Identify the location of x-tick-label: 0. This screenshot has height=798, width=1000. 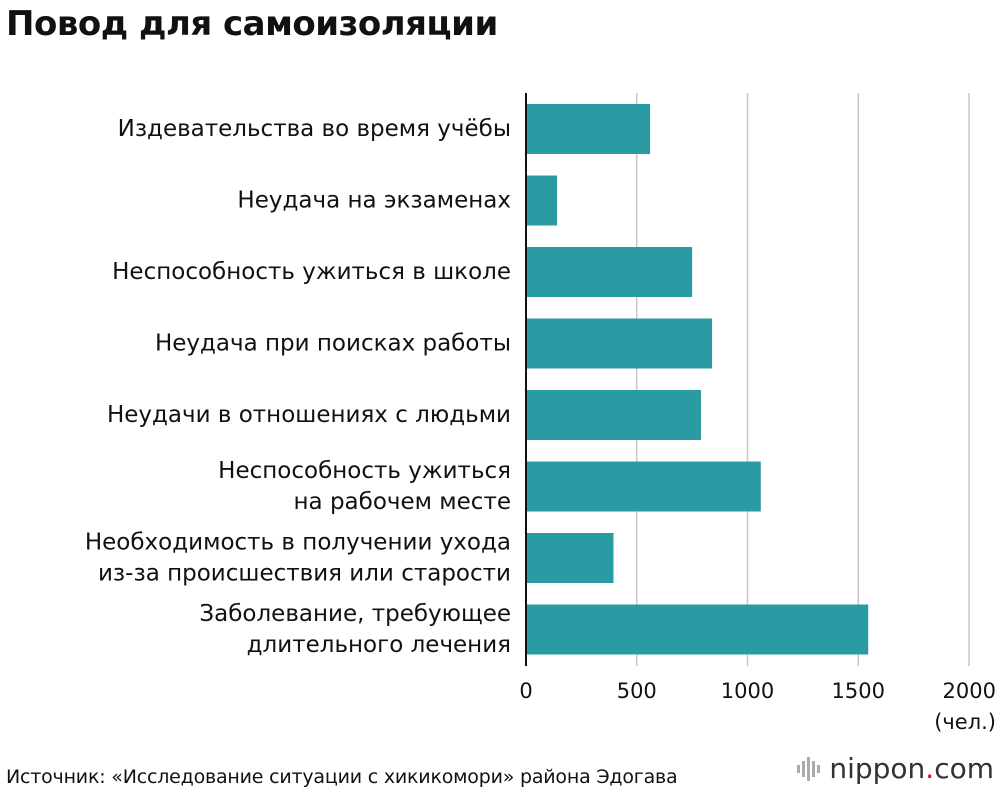
(525, 691).